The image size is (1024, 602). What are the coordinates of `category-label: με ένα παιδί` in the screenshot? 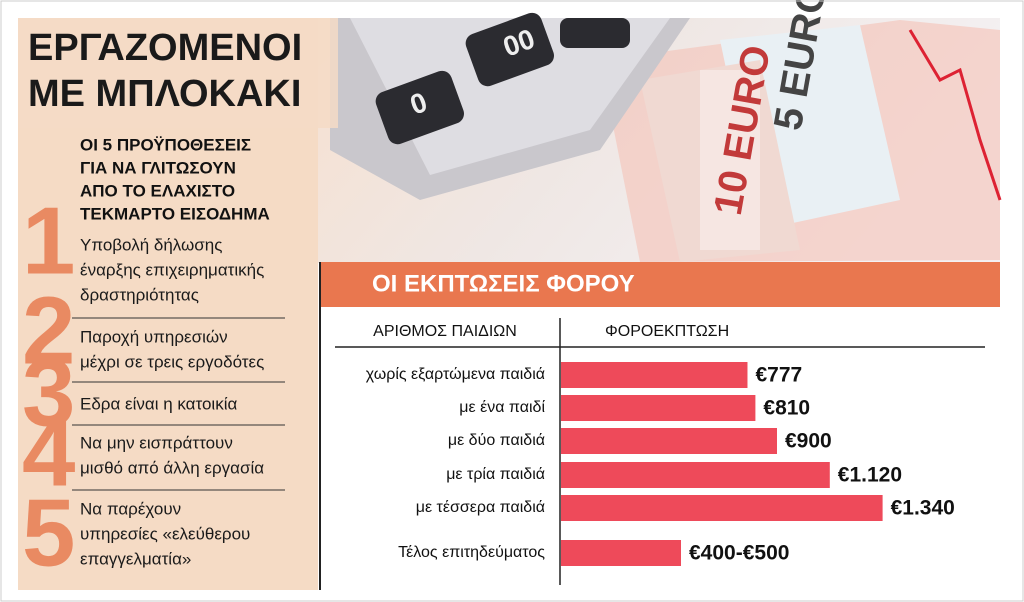 It's located at (502, 407).